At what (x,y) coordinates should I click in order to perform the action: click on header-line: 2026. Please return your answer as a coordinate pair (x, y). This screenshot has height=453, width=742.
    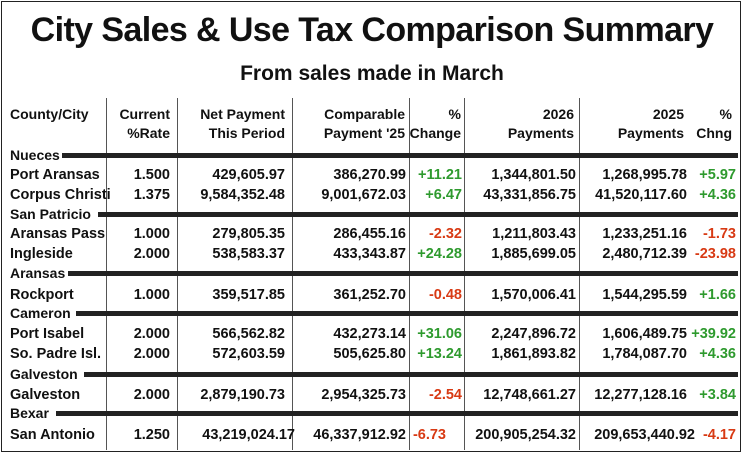
    Looking at the image, I should click on (558, 114).